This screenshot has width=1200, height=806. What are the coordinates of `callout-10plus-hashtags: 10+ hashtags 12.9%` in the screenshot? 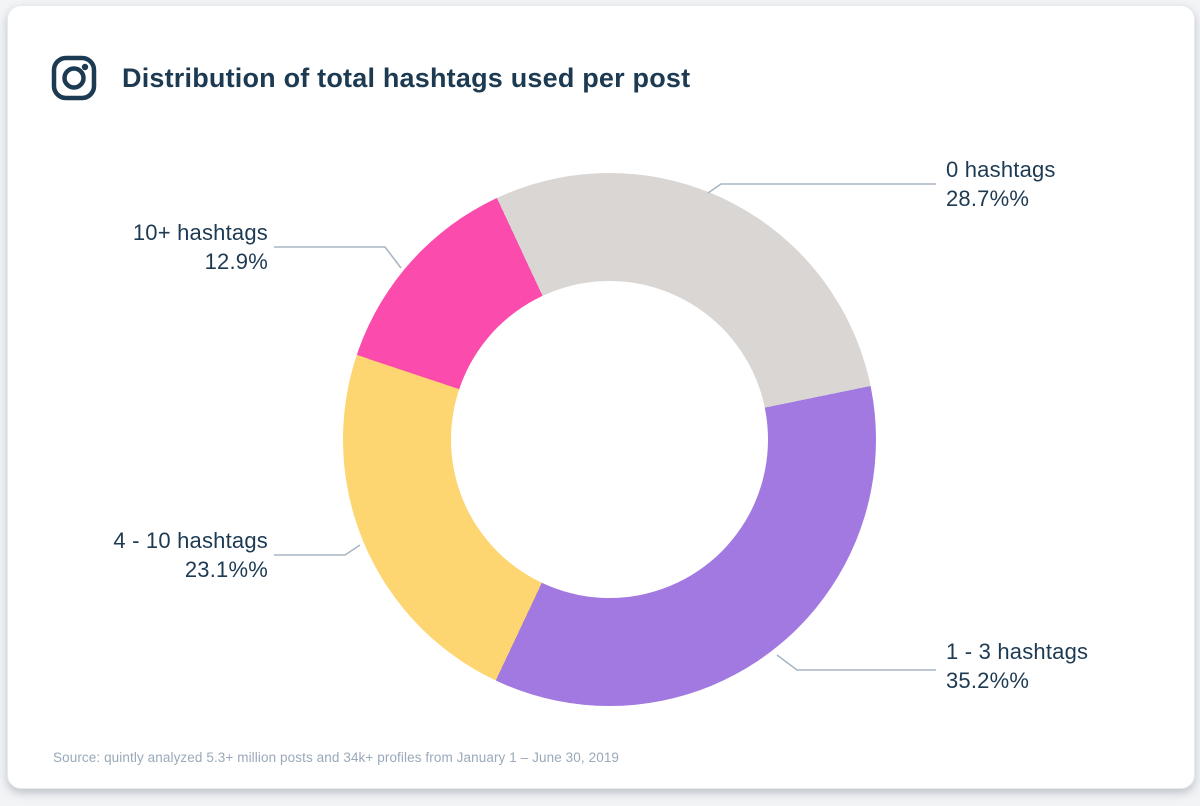 It's located at (158, 247).